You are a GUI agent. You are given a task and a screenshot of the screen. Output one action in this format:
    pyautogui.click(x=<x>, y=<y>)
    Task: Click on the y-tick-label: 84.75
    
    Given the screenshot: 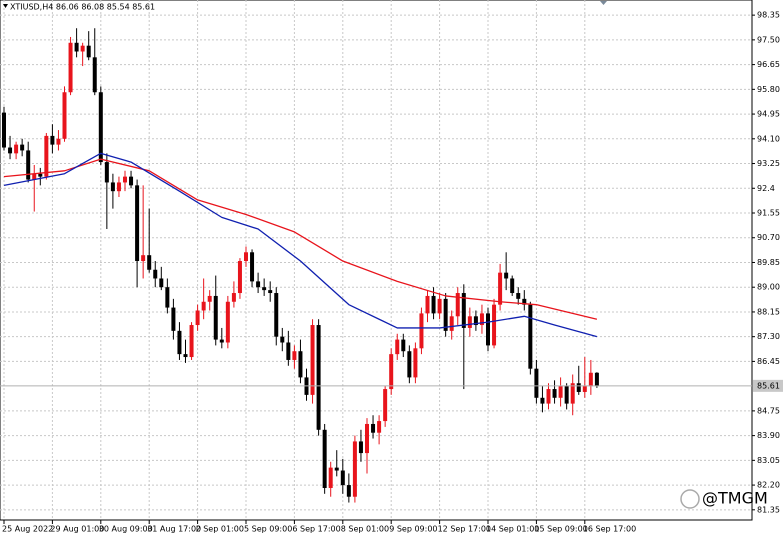 What is the action you would take?
    pyautogui.click(x=768, y=410)
    